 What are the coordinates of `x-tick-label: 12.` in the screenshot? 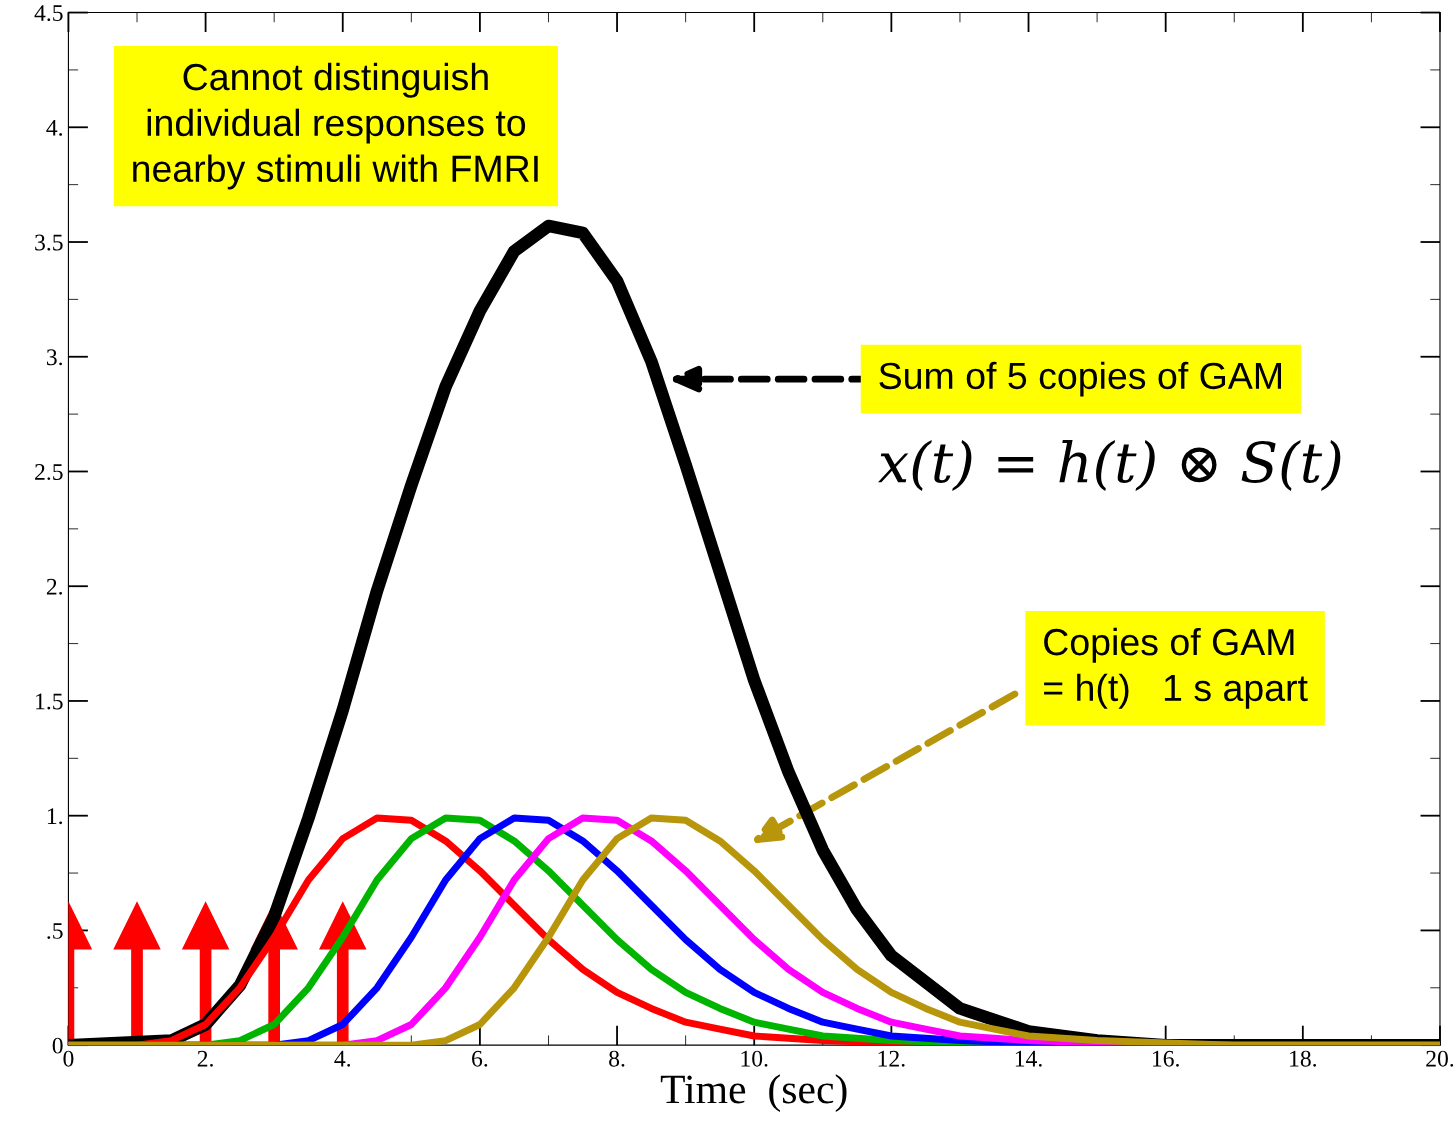 It's located at (891, 1058).